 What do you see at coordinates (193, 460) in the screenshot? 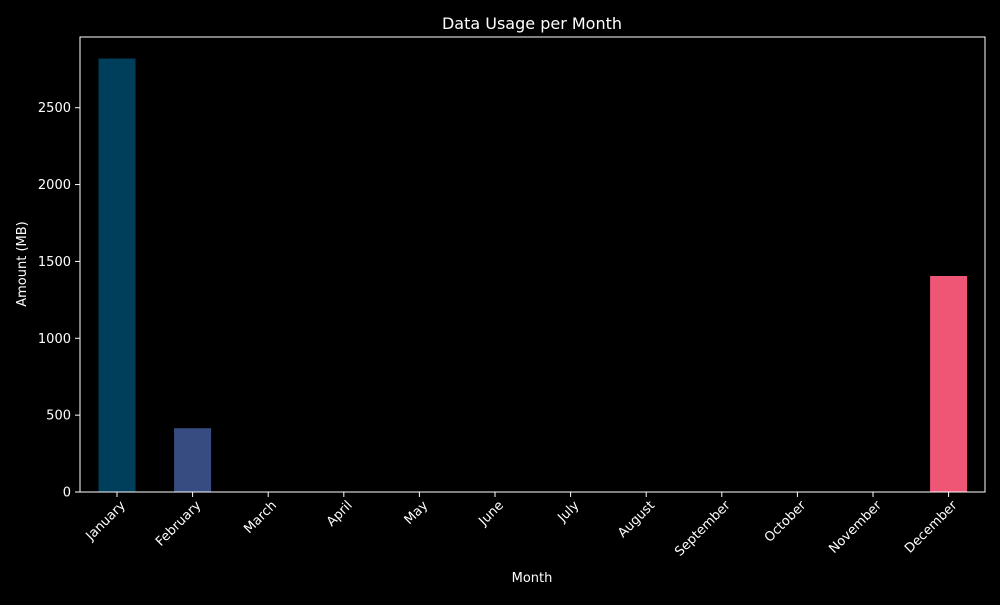
I see `bar-february` at bounding box center [193, 460].